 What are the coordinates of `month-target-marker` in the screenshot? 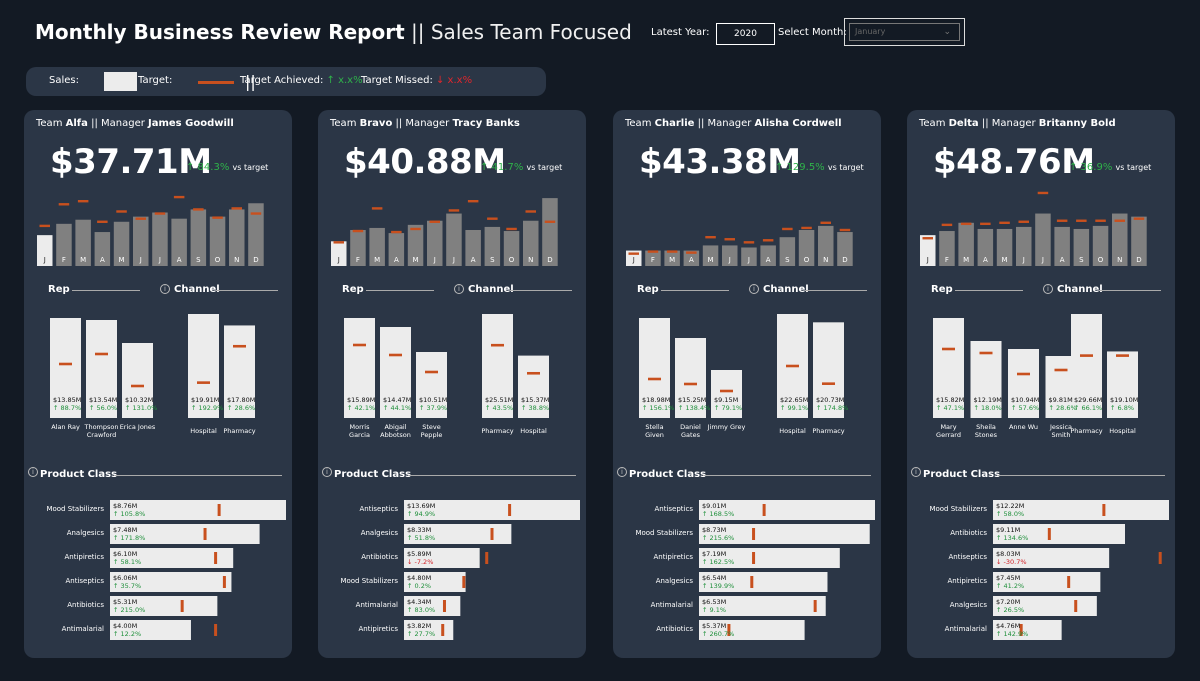 It's located at (511, 229).